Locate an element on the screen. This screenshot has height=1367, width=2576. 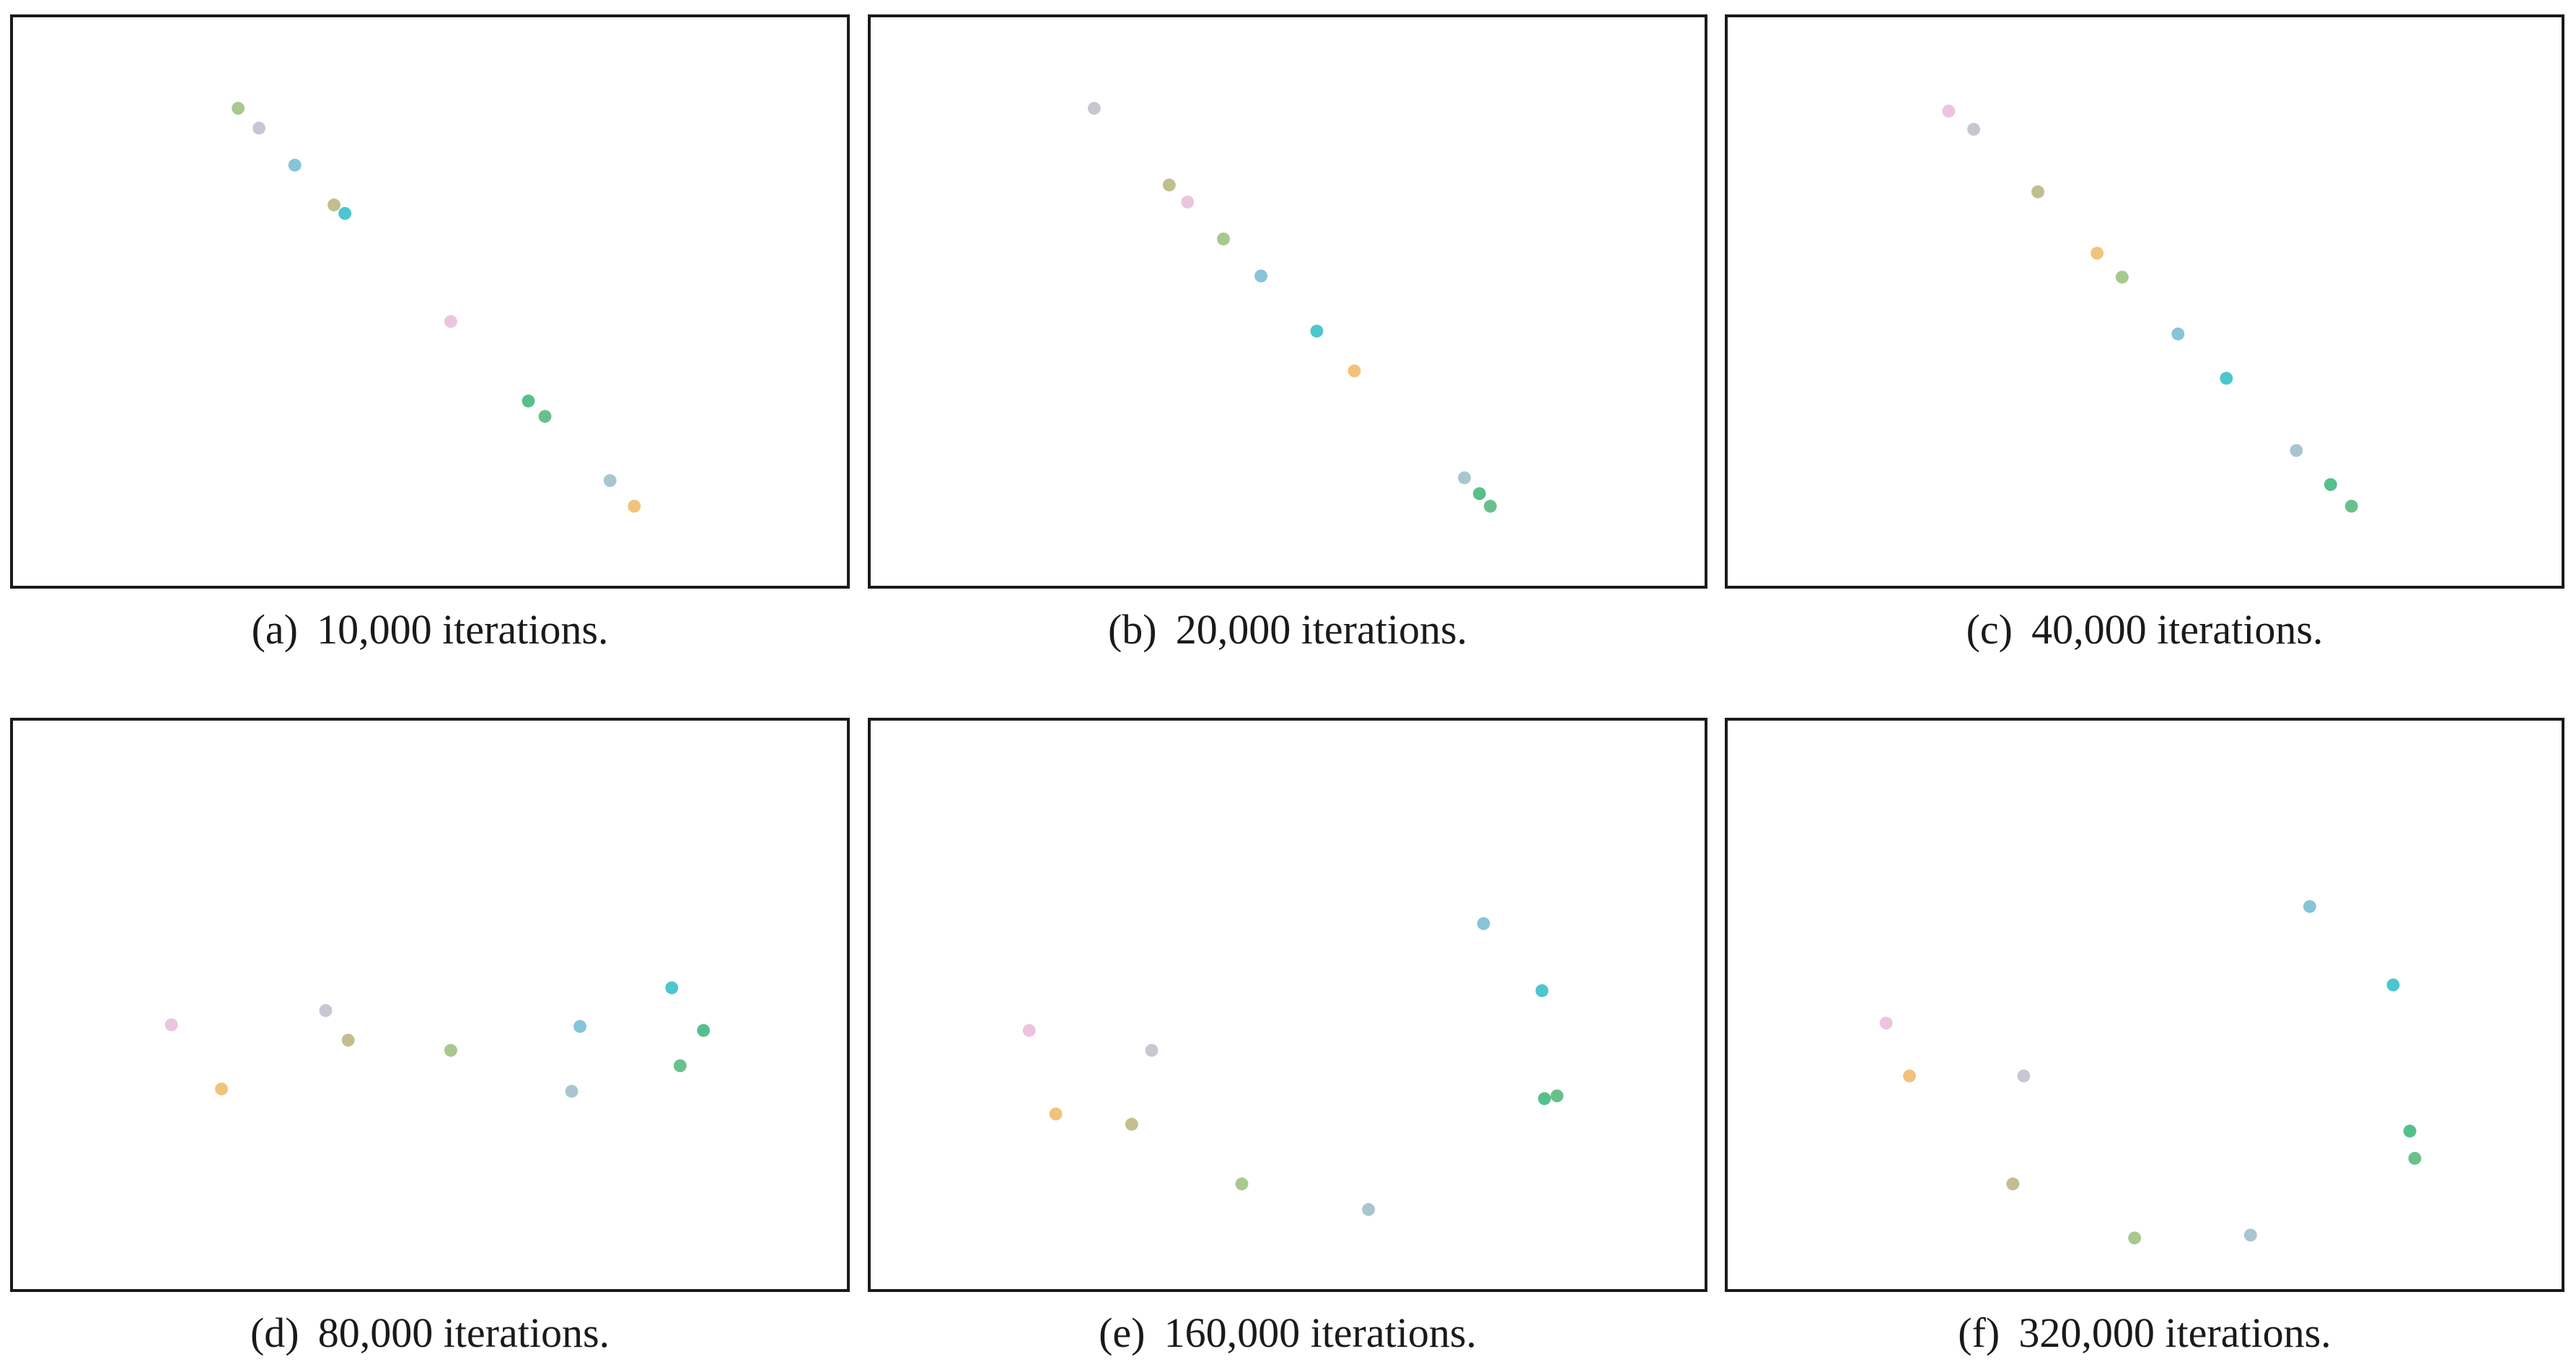
caption-b: (b) 20,000 iterations. is located at coordinates (1287, 630).